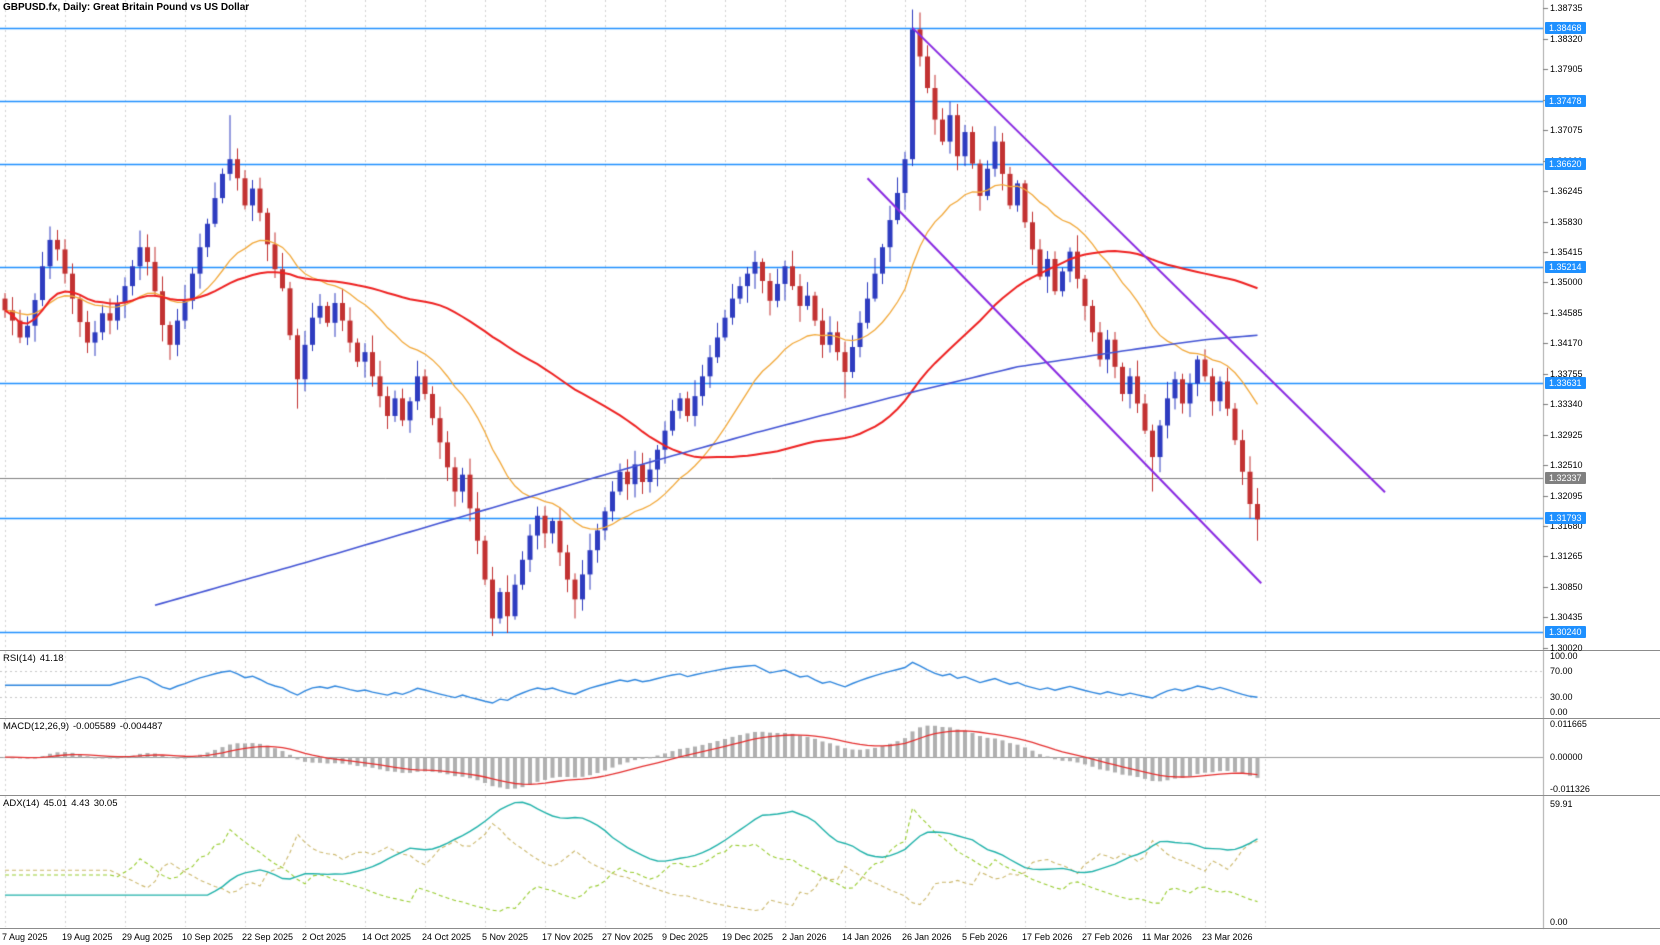 Image resolution: width=1660 pixels, height=945 pixels. What do you see at coordinates (1566, 312) in the screenshot?
I see `price-tick-label: 1.34585` at bounding box center [1566, 312].